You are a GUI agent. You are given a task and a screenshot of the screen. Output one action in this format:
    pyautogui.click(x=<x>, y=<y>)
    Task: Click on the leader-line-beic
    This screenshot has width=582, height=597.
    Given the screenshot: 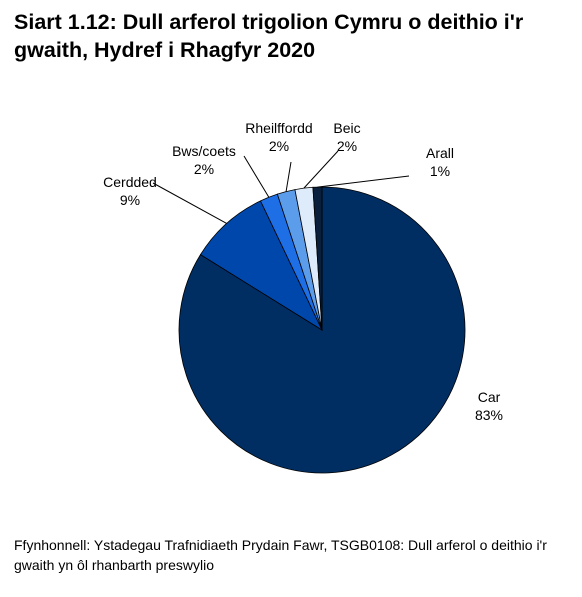 What is the action you would take?
    pyautogui.click(x=321, y=169)
    